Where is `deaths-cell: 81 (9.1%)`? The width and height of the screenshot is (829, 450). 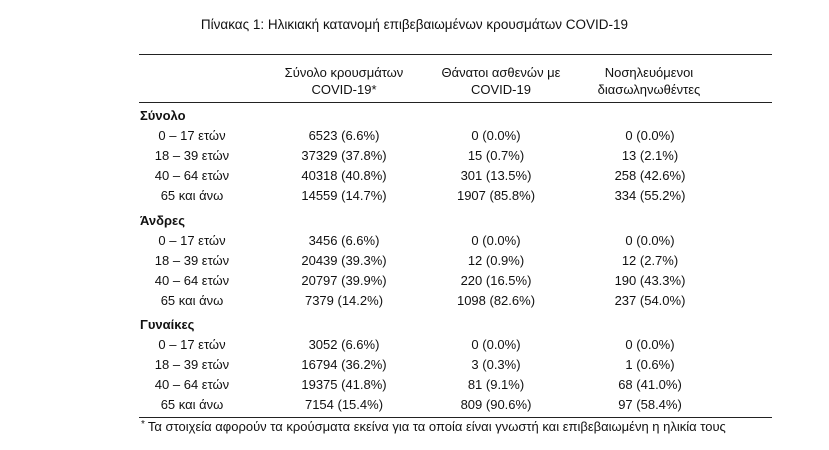
deaths-cell: 81 (9.1%) is located at coordinates (496, 384).